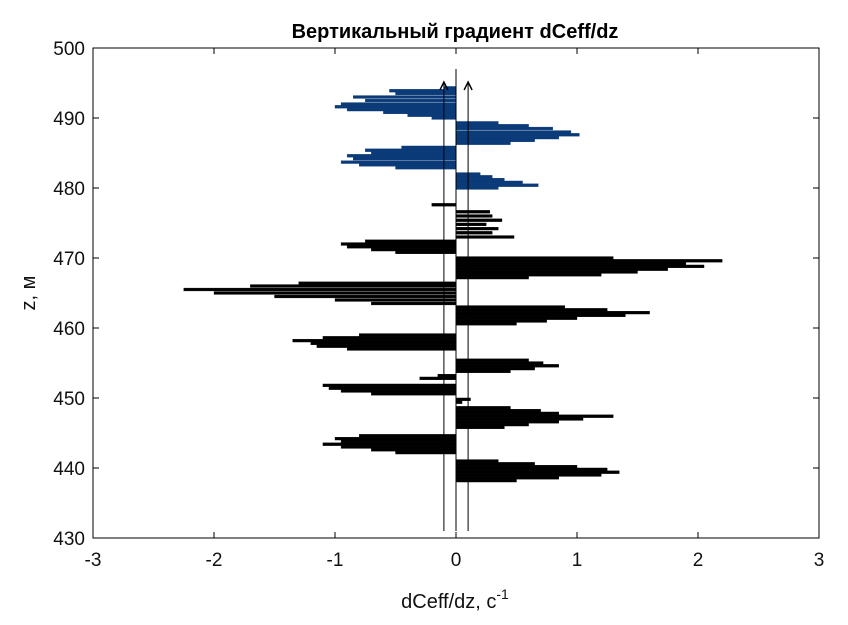  I want to click on x-tick-label-3: 0, so click(456, 560).